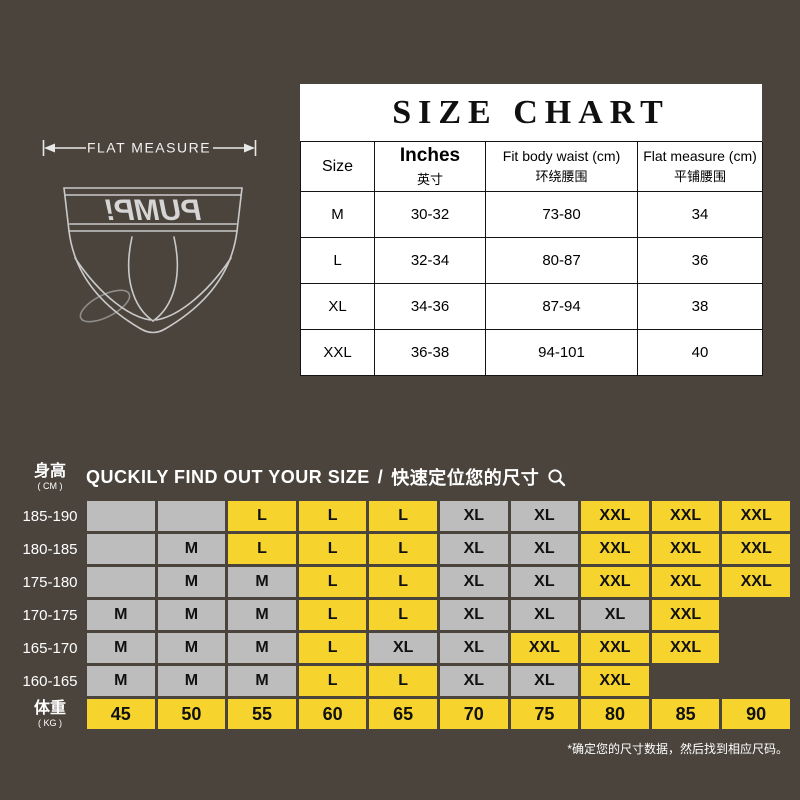 The width and height of the screenshot is (800, 800). Describe the element at coordinates (562, 353) in the screenshot. I see `size-chart-cell: 94-101` at that location.